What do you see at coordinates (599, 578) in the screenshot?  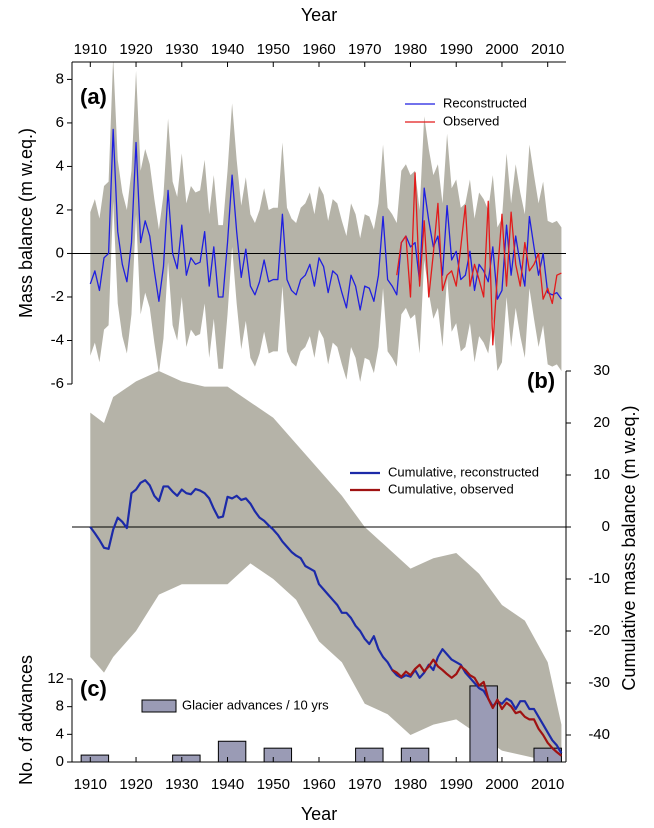 I see `y-tick-label: -10` at bounding box center [599, 578].